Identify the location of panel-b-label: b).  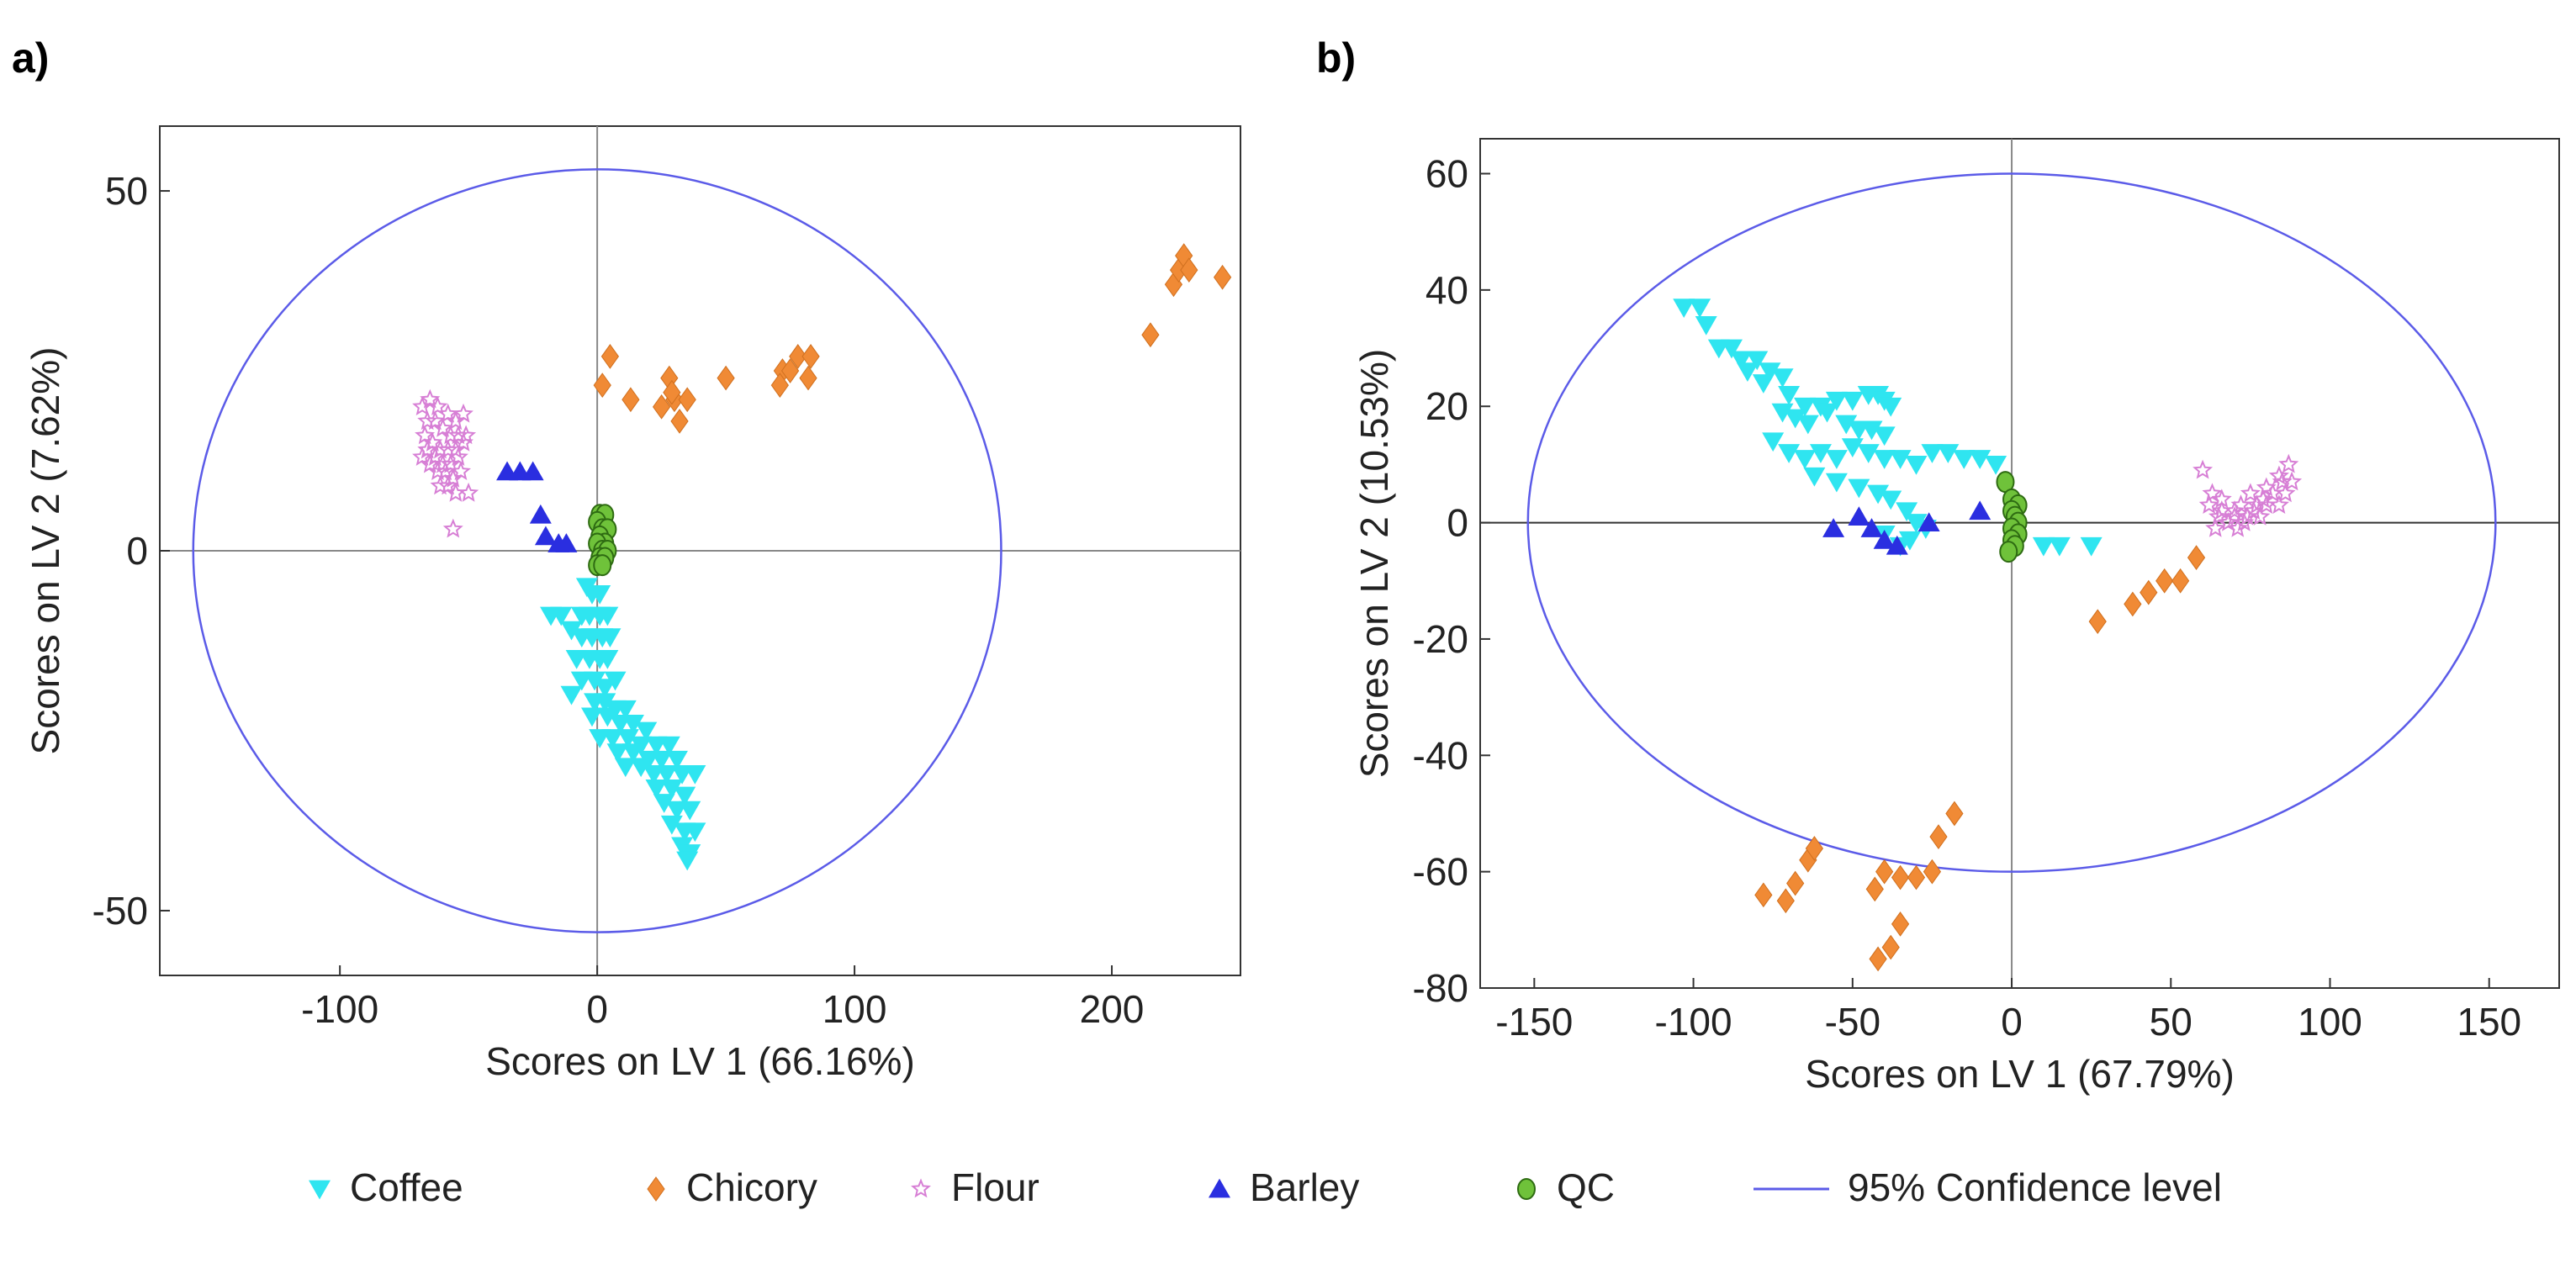
(1336, 58).